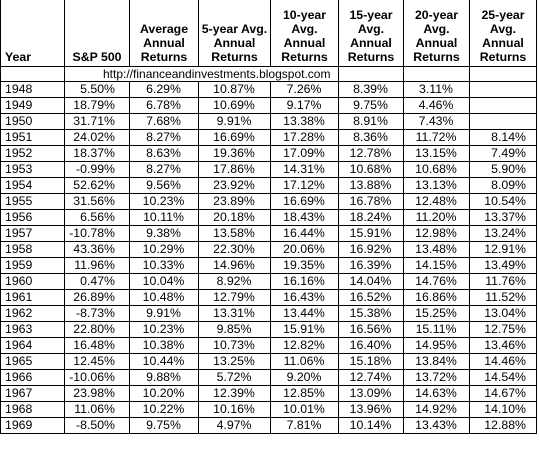  What do you see at coordinates (32, 169) in the screenshot?
I see `cell-year: 1953` at bounding box center [32, 169].